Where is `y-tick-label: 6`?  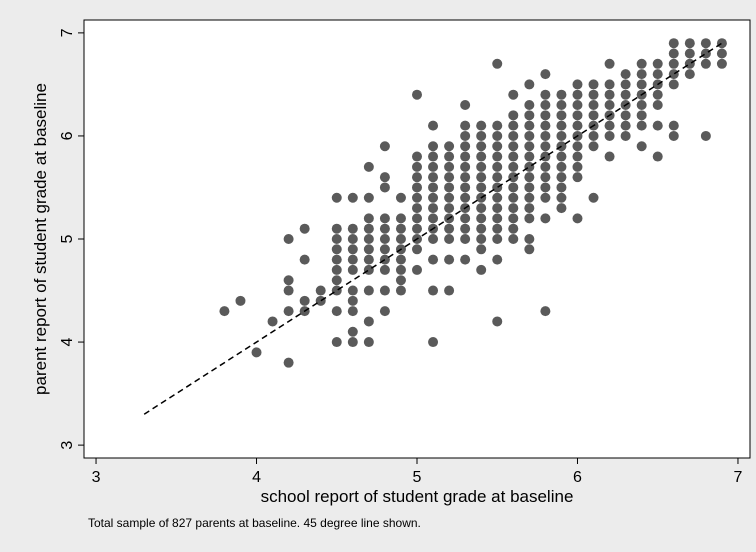
y-tick-label: 6 is located at coordinates (67, 135).